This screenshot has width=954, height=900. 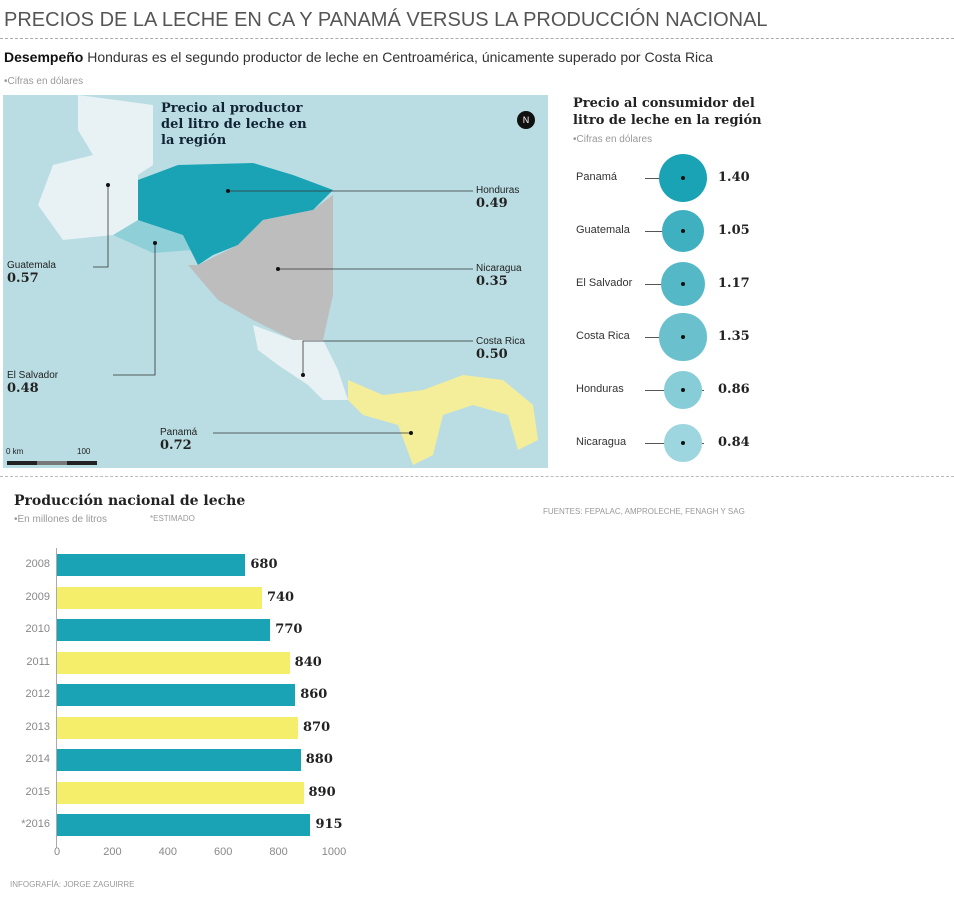 What do you see at coordinates (734, 230) in the screenshot?
I see `bubble-value: 1.05` at bounding box center [734, 230].